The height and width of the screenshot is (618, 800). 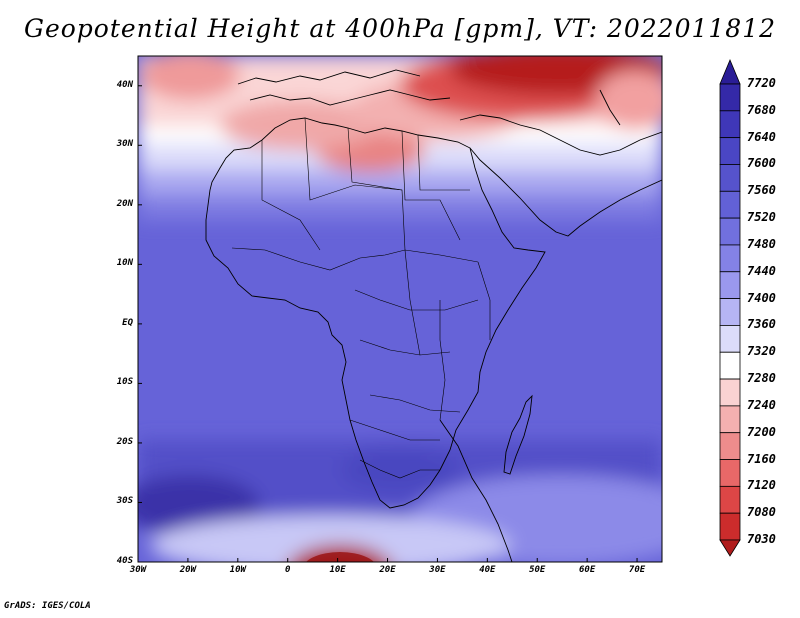 What do you see at coordinates (124, 203) in the screenshot?
I see `lat-tick-label: 20N` at bounding box center [124, 203].